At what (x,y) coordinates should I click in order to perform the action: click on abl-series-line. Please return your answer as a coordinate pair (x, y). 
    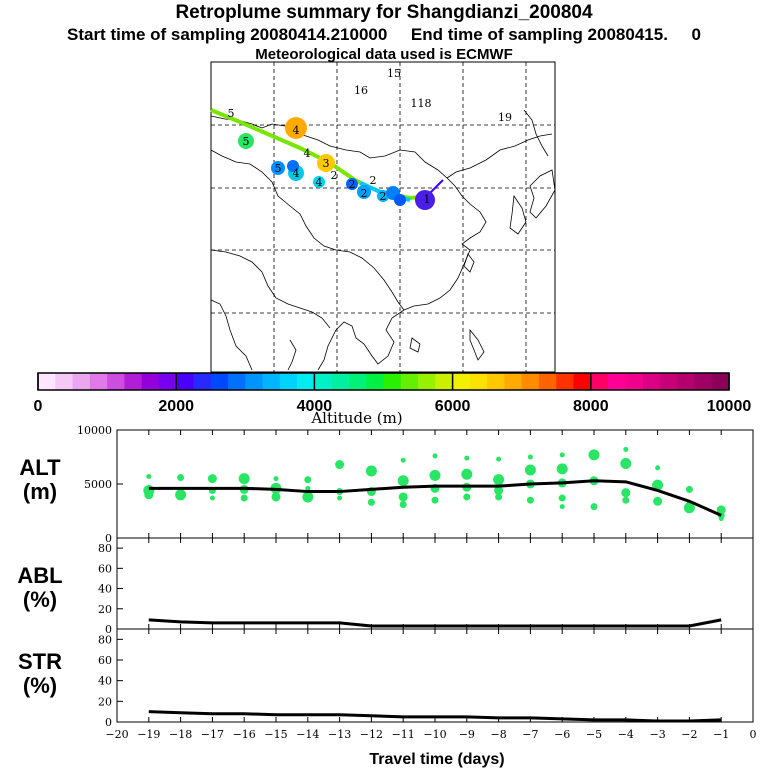
    Looking at the image, I should click on (435, 623).